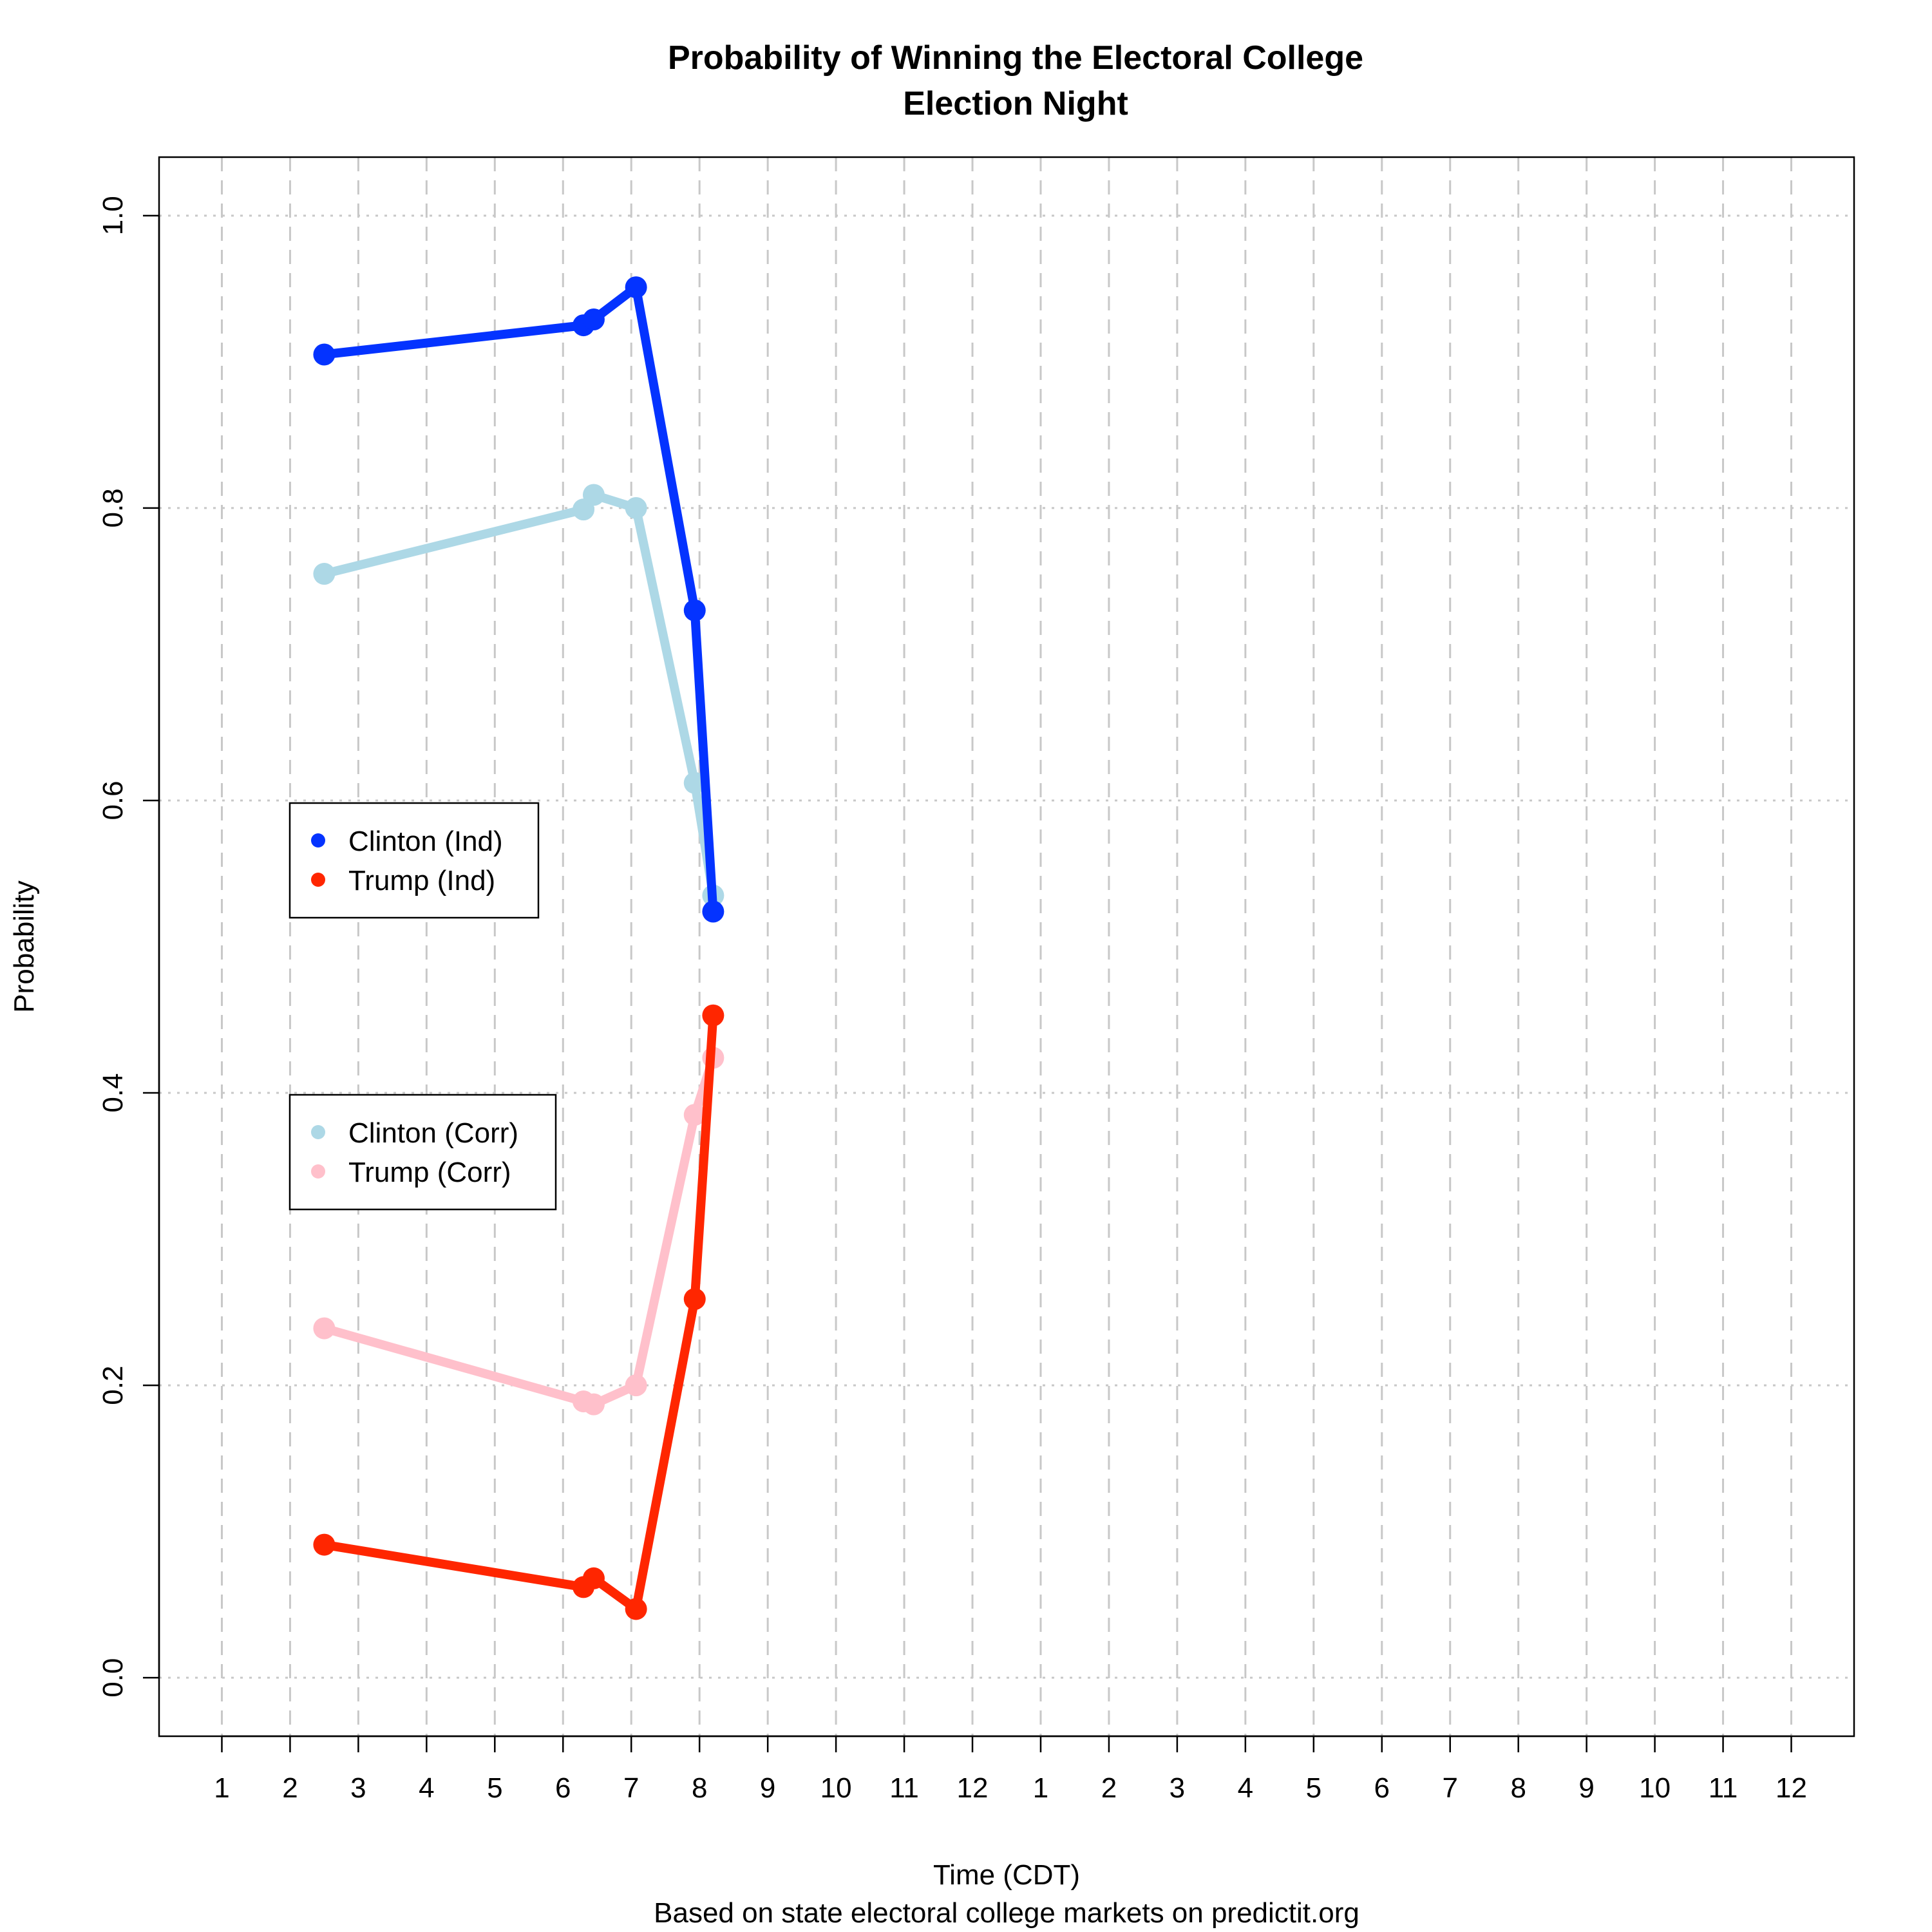  I want to click on legend-ind-label-0: Clinton (Ind), so click(426, 842).